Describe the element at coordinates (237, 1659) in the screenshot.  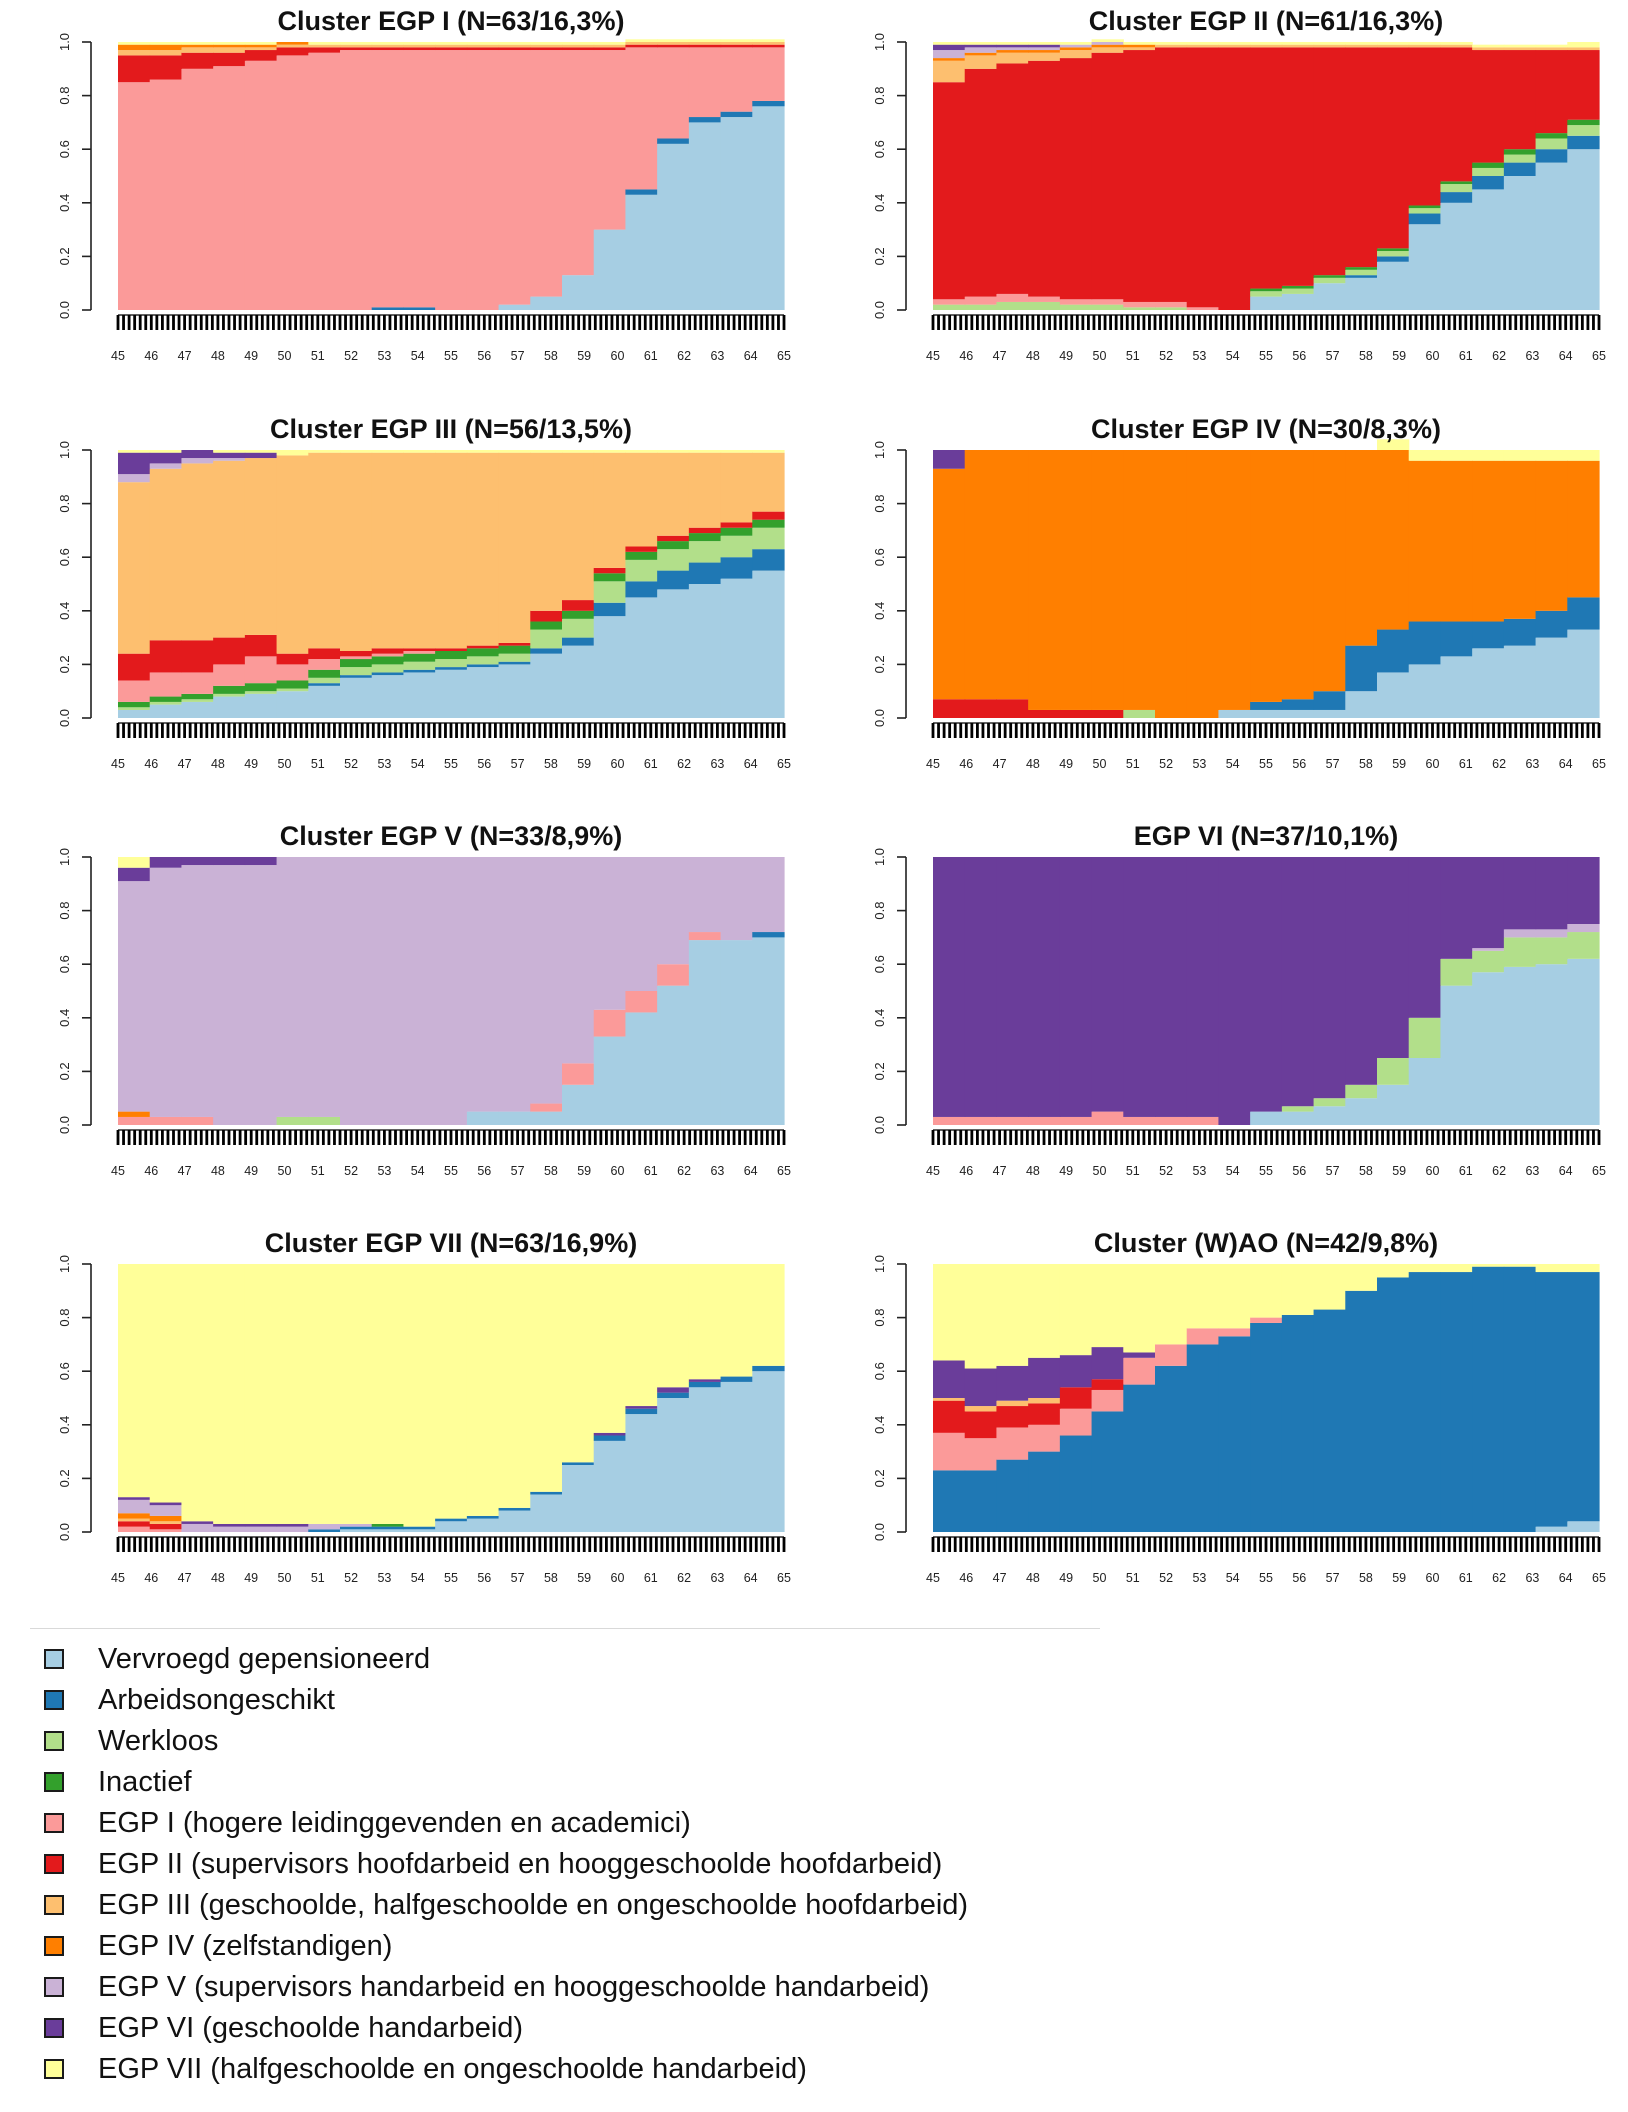
I see `legend-item-vervroegd-gepensioneerd: Vervroegd gepensioneerd` at that location.